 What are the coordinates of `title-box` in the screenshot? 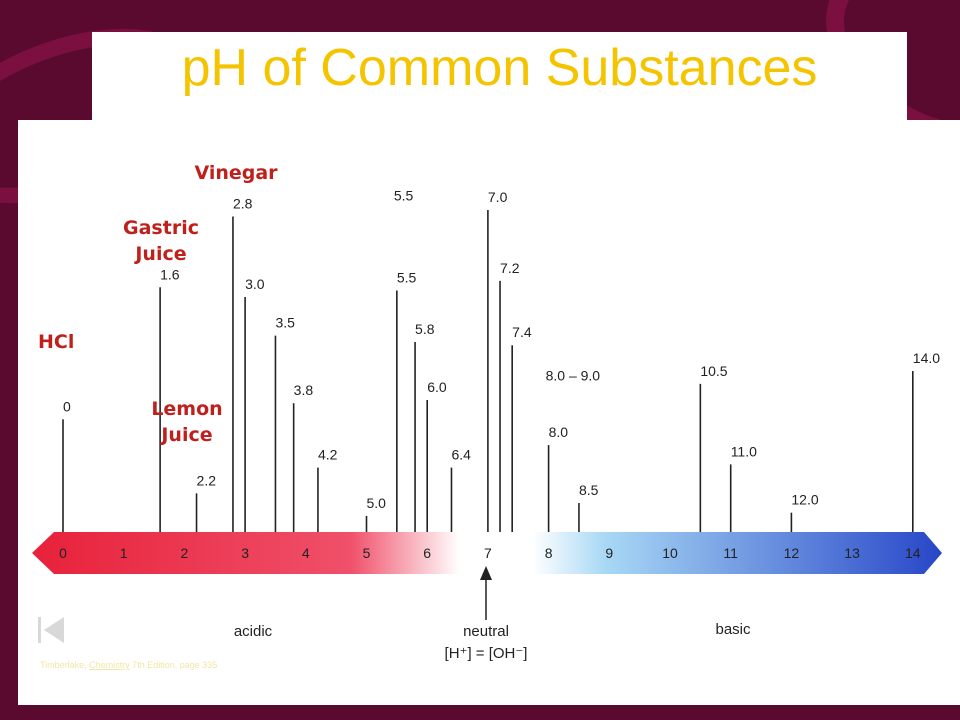 It's located at (499, 82).